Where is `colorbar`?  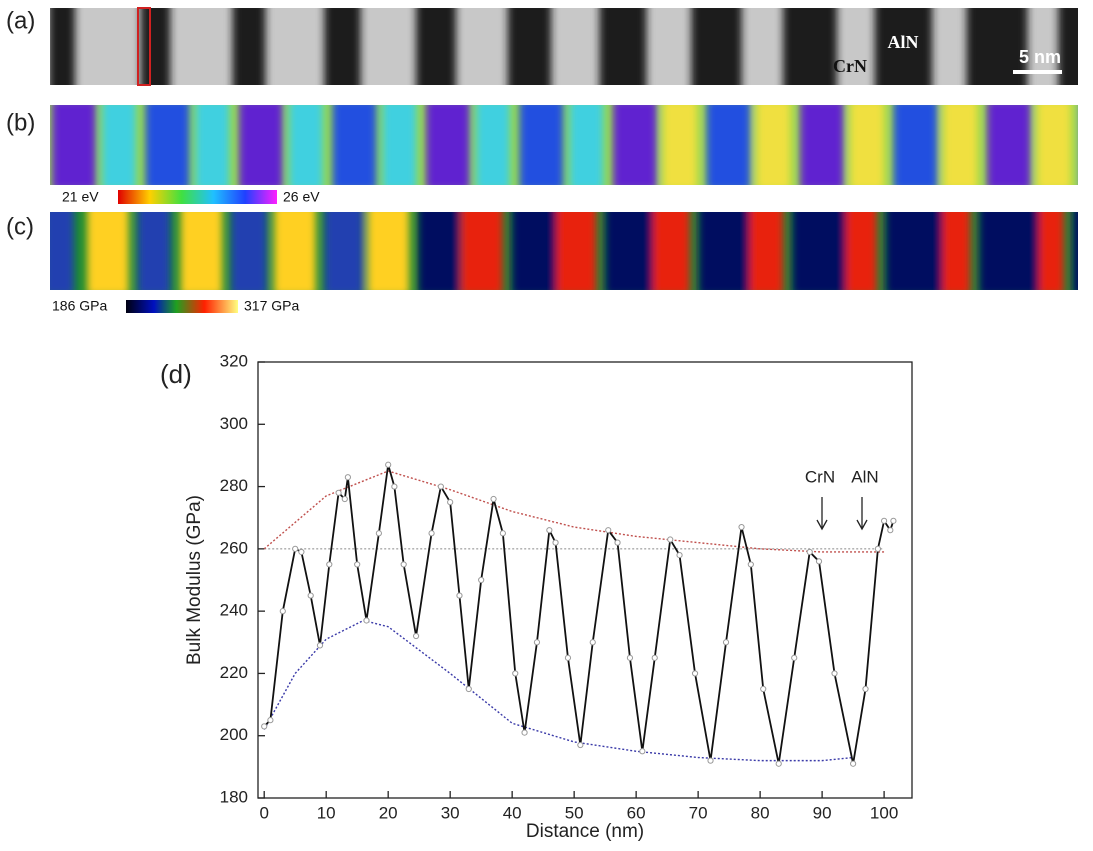 colorbar is located at coordinates (197, 197).